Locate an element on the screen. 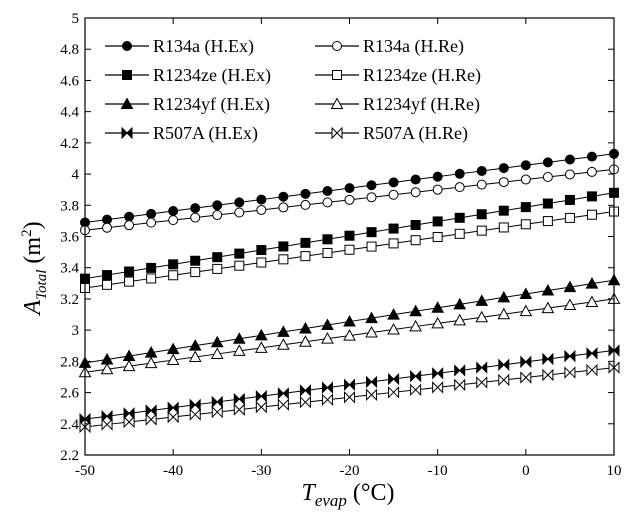 The height and width of the screenshot is (518, 627). legend-label: R1234ze (H.Ex) is located at coordinates (212, 75).